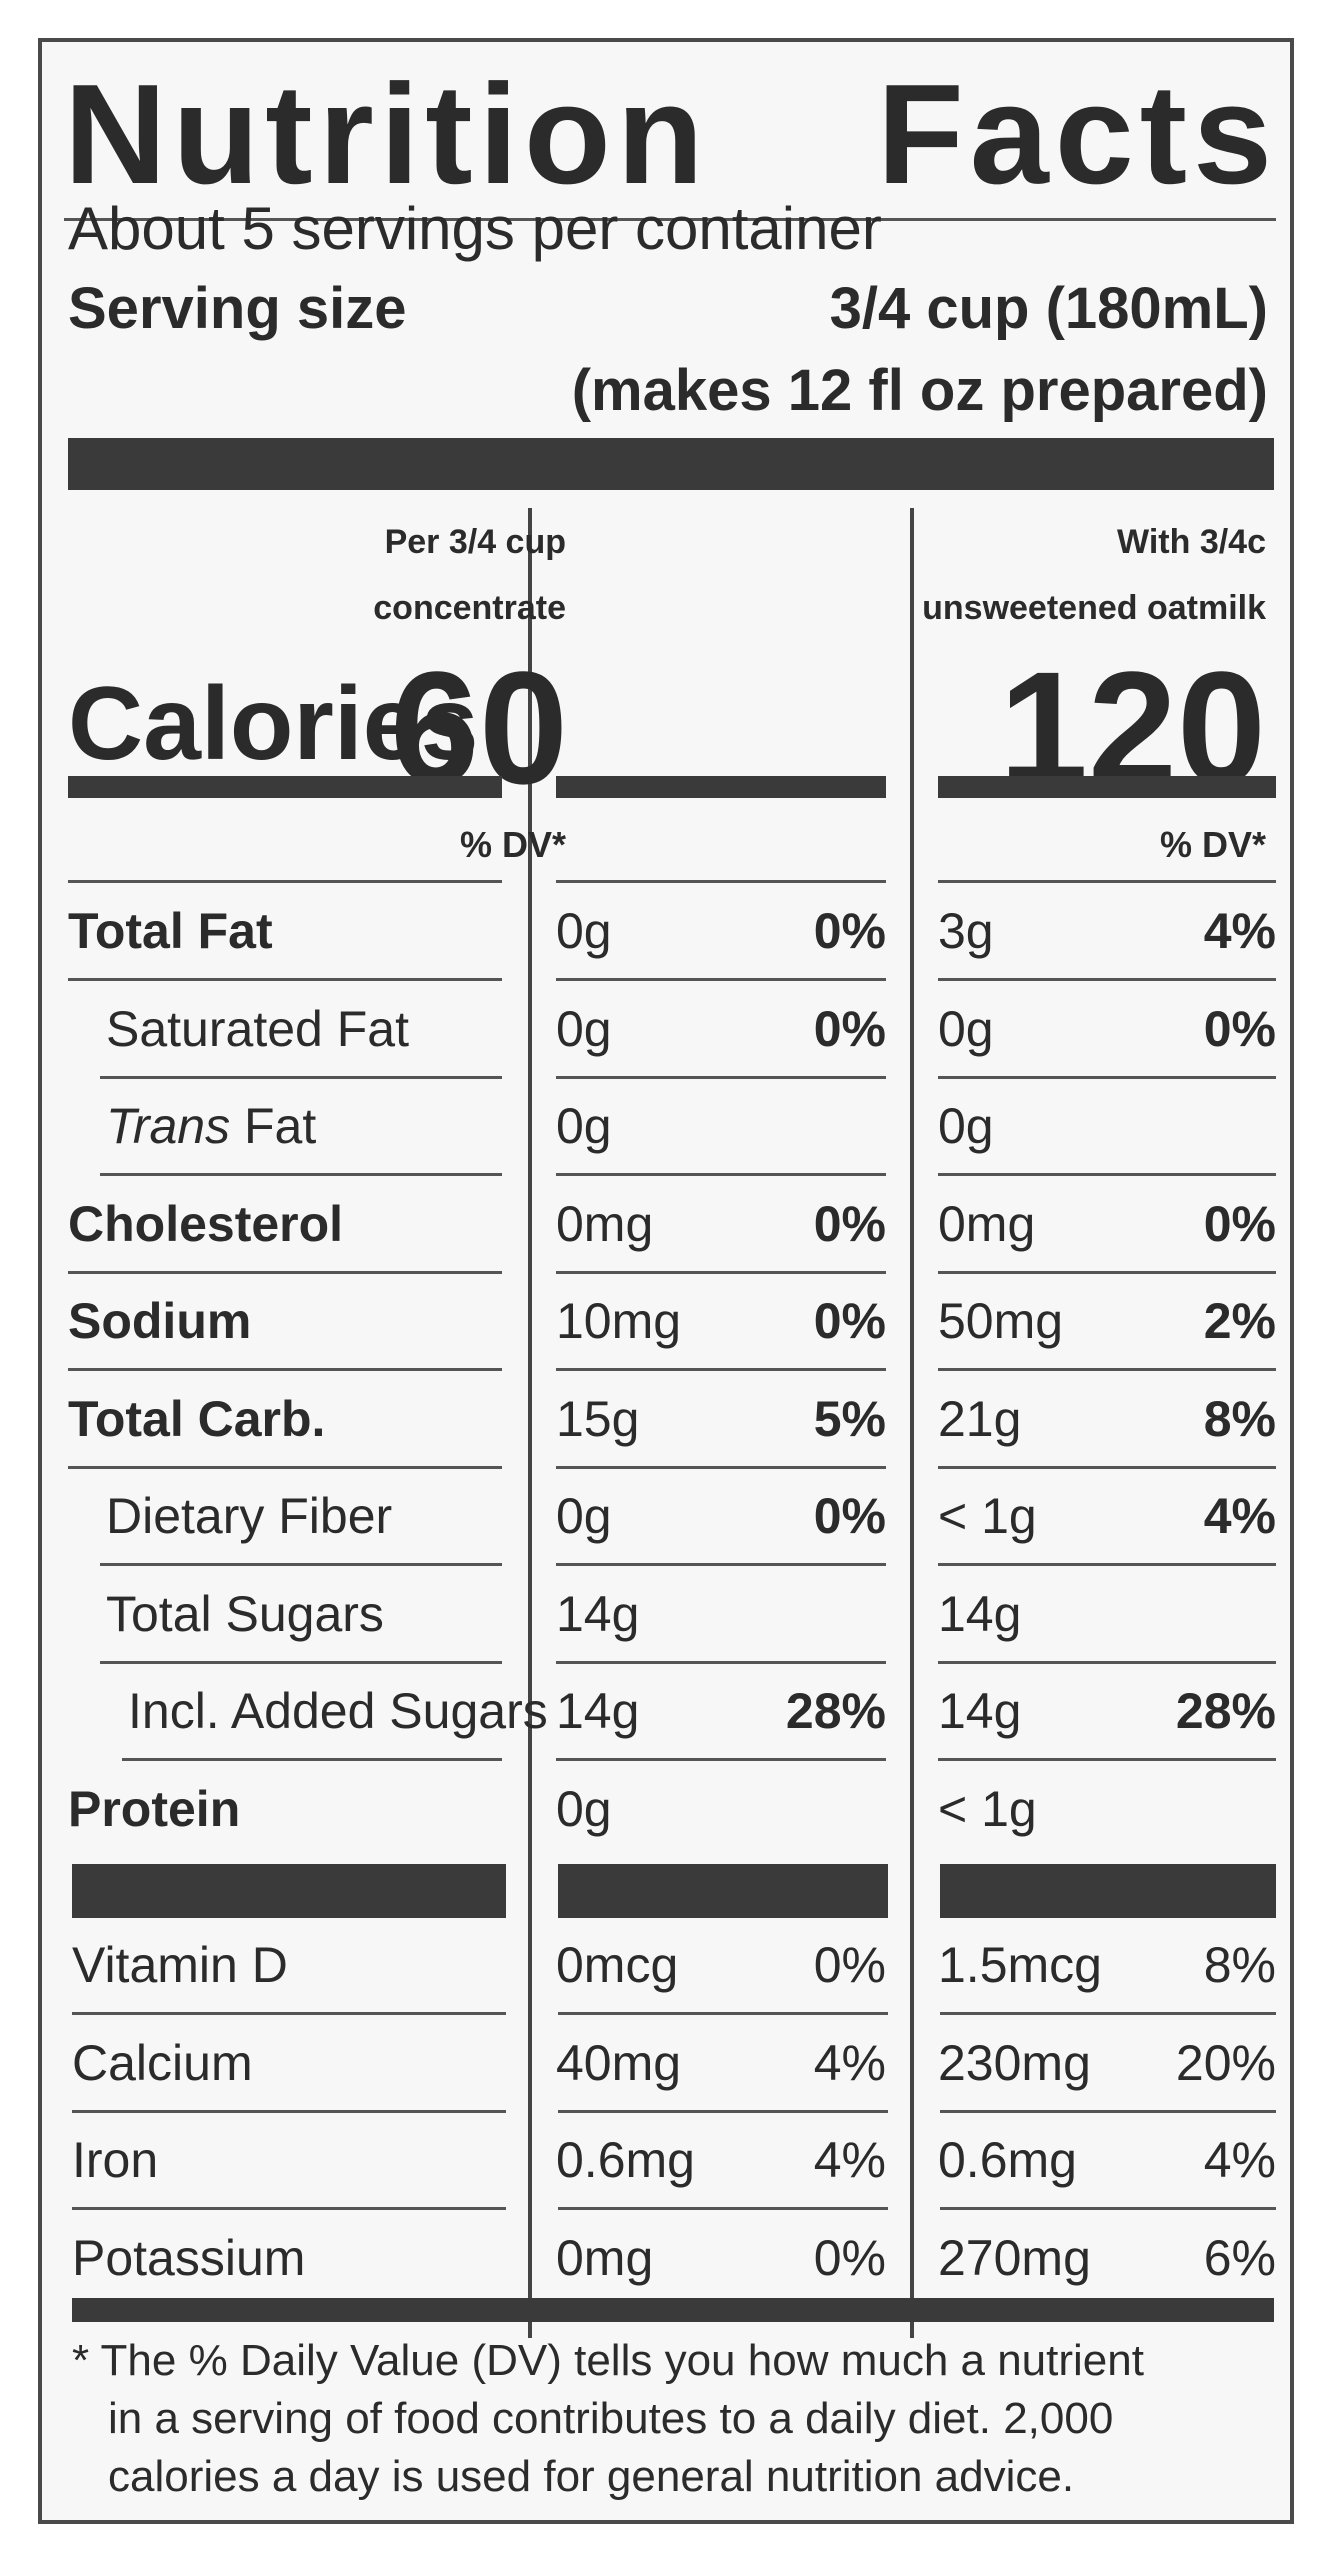  Describe the element at coordinates (980, 1613) in the screenshot. I see `amount-with-oatmilk: 14g` at that location.